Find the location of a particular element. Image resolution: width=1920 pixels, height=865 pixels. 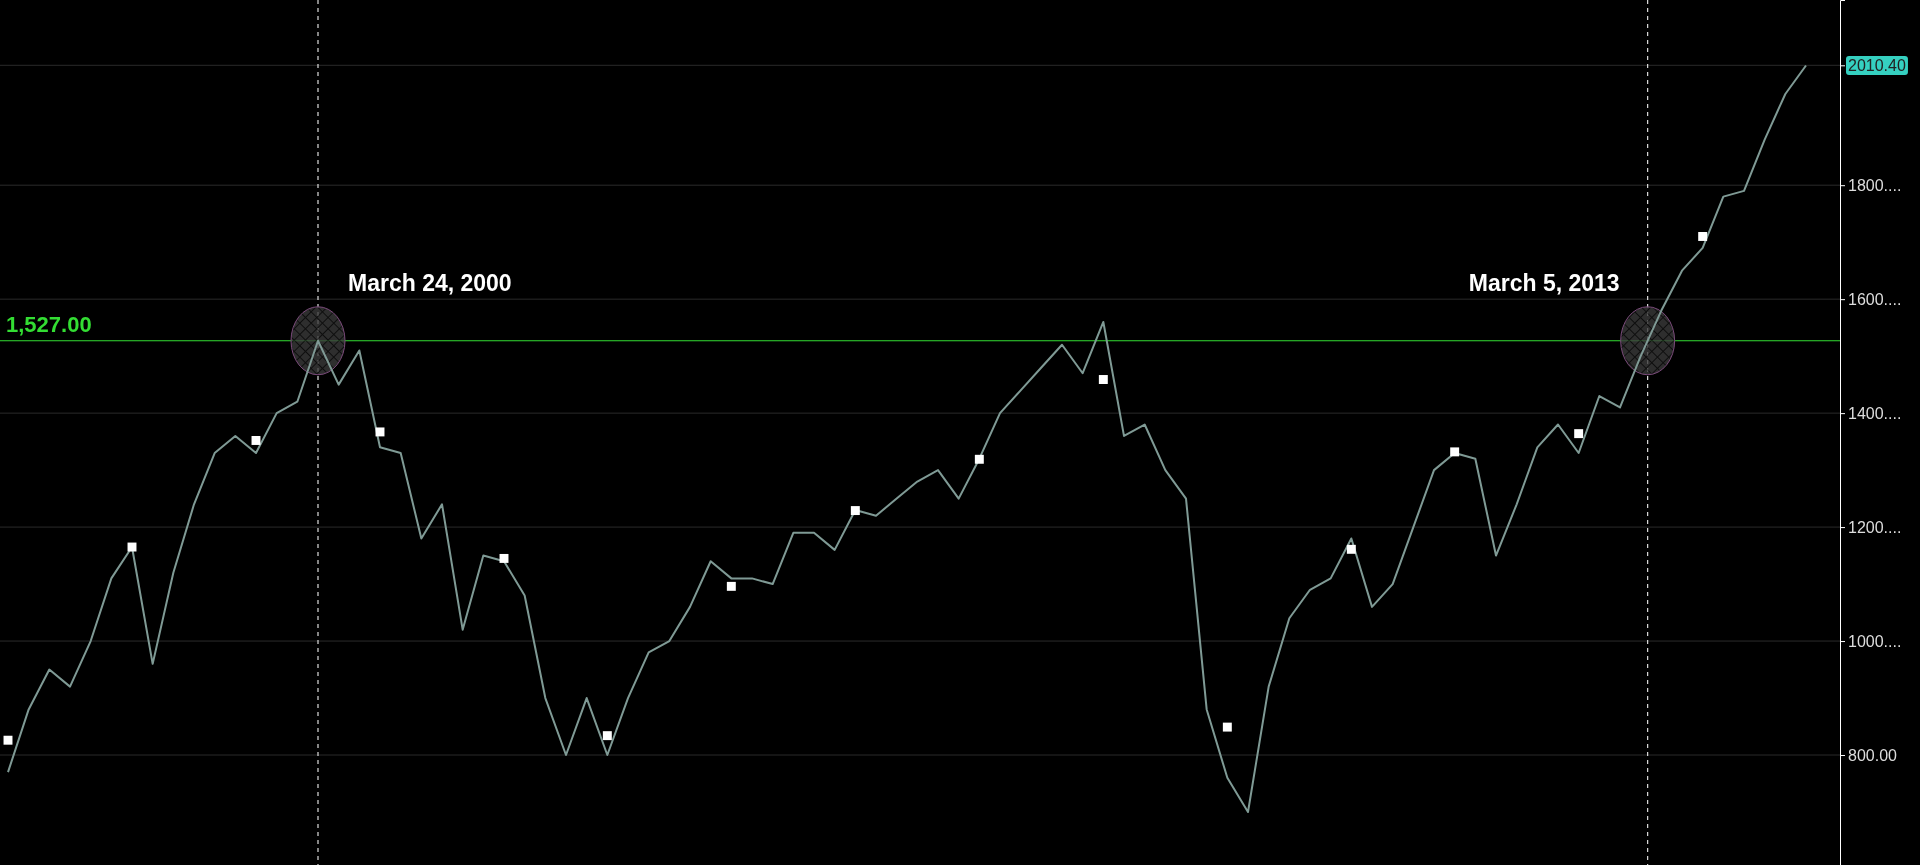

y-tick-label: 2010.40 is located at coordinates (1877, 65).